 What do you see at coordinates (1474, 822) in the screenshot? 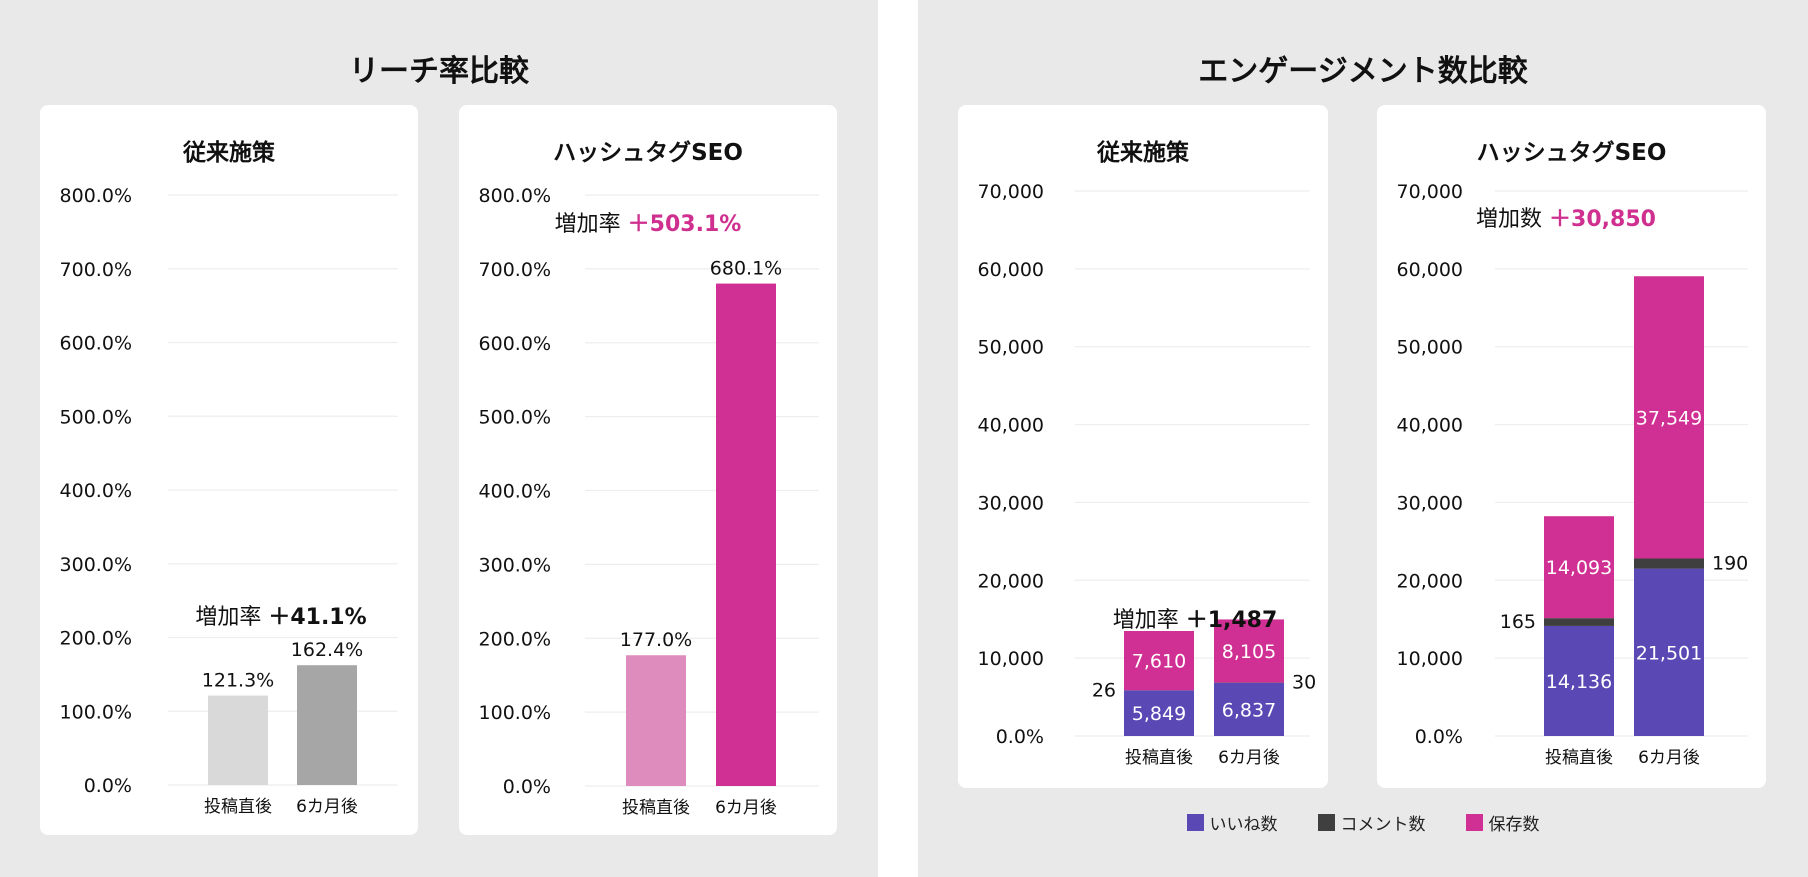
I see `legend-swatch-saves` at bounding box center [1474, 822].